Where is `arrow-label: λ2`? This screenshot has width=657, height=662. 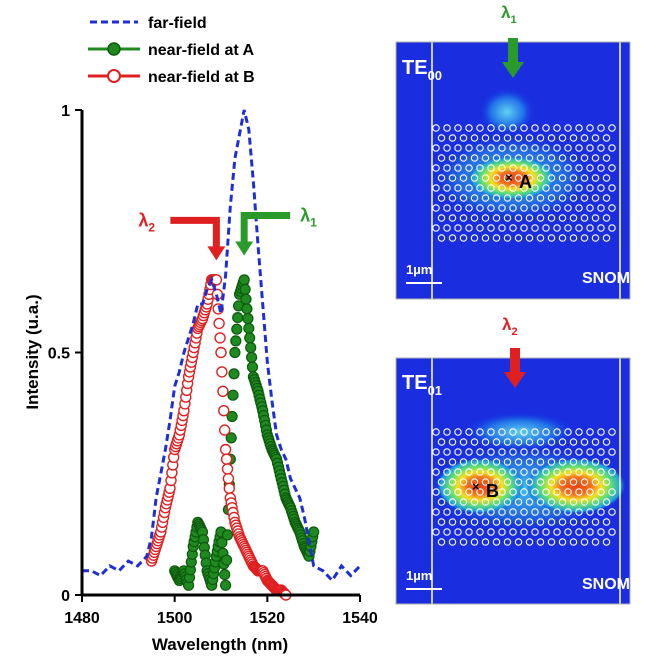
arrow-label: λ2 is located at coordinates (510, 326).